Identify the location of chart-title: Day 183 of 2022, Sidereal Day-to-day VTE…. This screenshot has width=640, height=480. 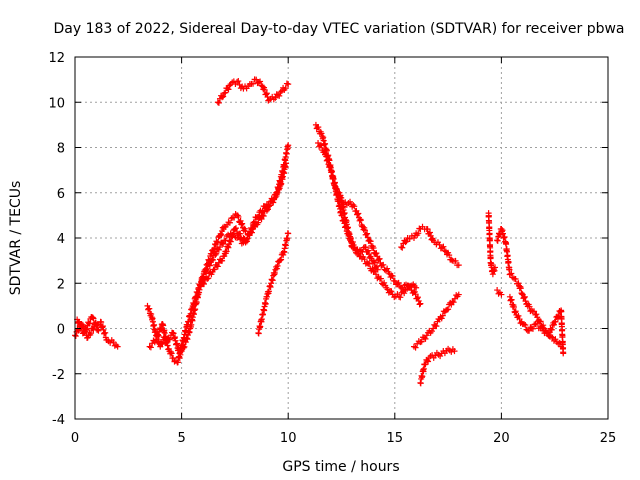
(338, 29).